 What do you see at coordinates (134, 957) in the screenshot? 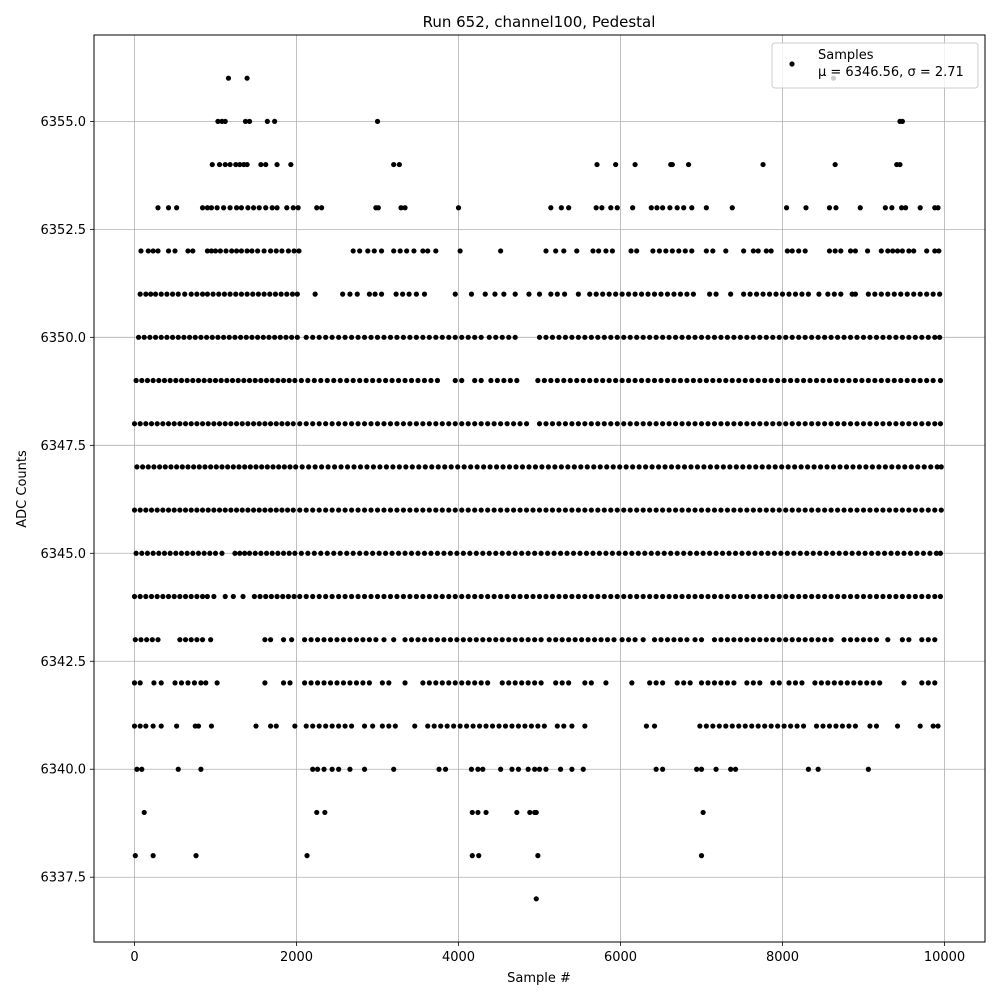
I see `x-tick-label: 0` at bounding box center [134, 957].